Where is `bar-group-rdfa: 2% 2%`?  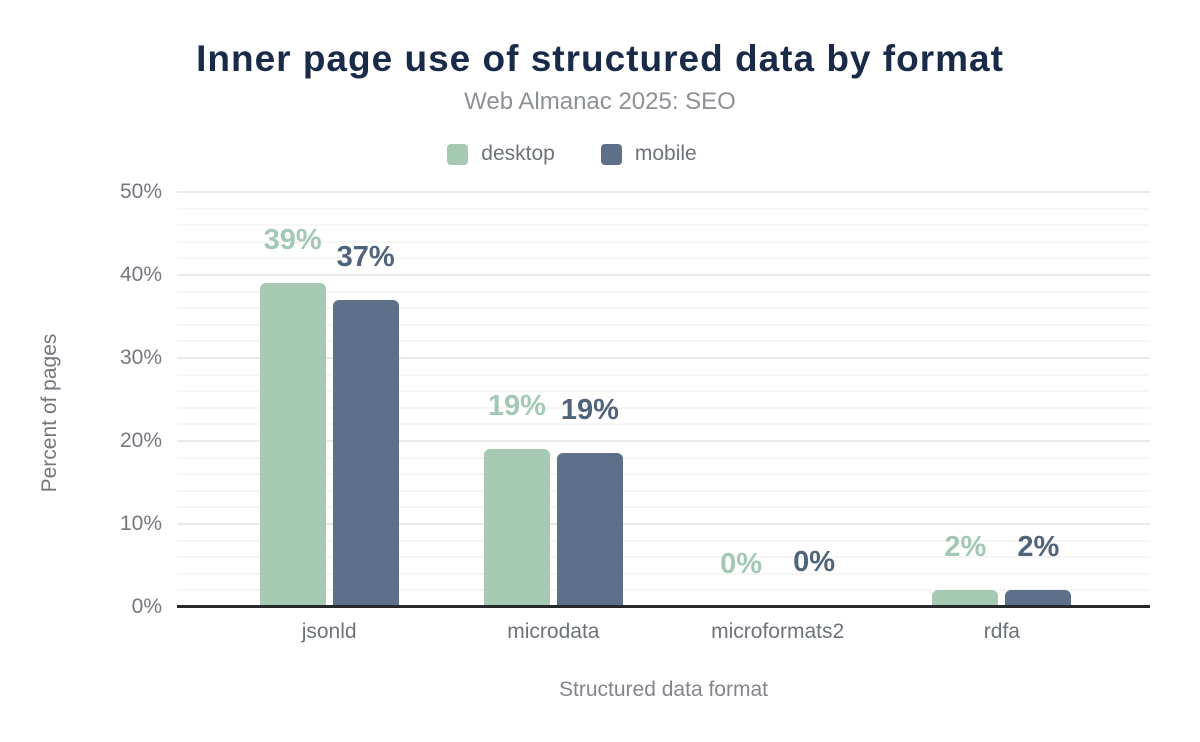
bar-group-rdfa: 2% 2% is located at coordinates (1002, 569).